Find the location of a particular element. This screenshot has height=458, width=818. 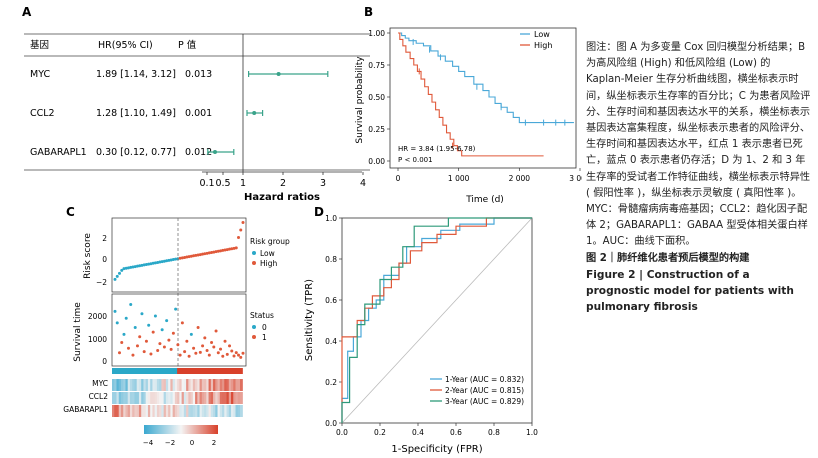

colorbar-tick-2: 2 is located at coordinates (214, 443).